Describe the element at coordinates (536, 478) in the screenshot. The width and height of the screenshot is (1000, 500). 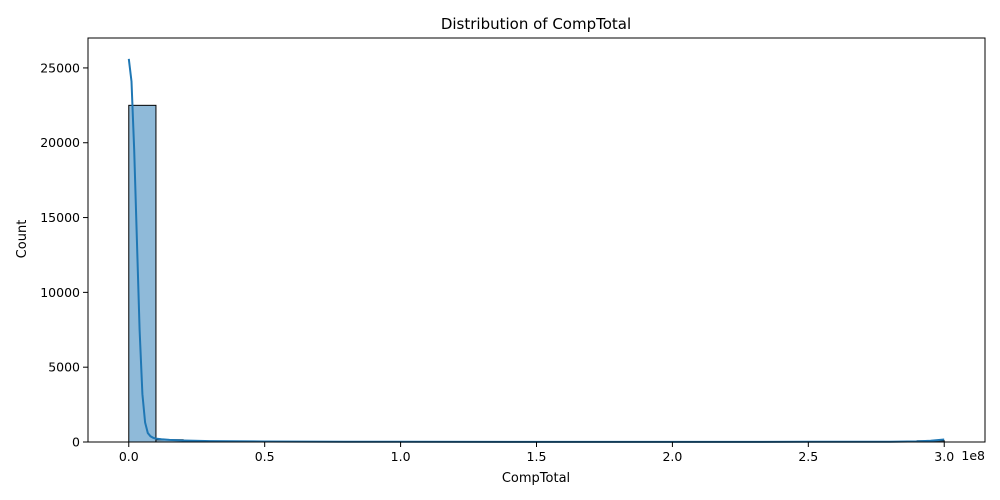
I see `x-axis-label: CompTotal` at that location.